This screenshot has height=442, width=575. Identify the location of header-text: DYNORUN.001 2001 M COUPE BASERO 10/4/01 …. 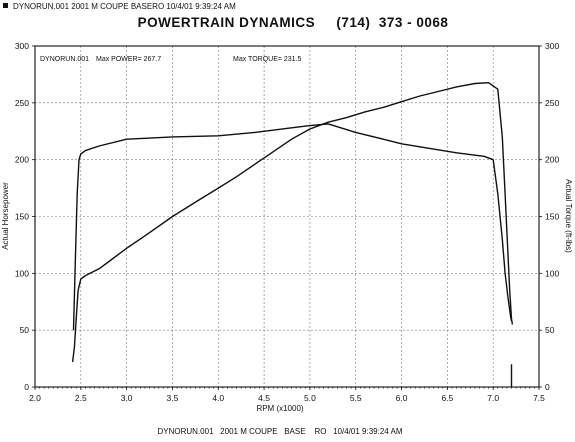
(124, 6).